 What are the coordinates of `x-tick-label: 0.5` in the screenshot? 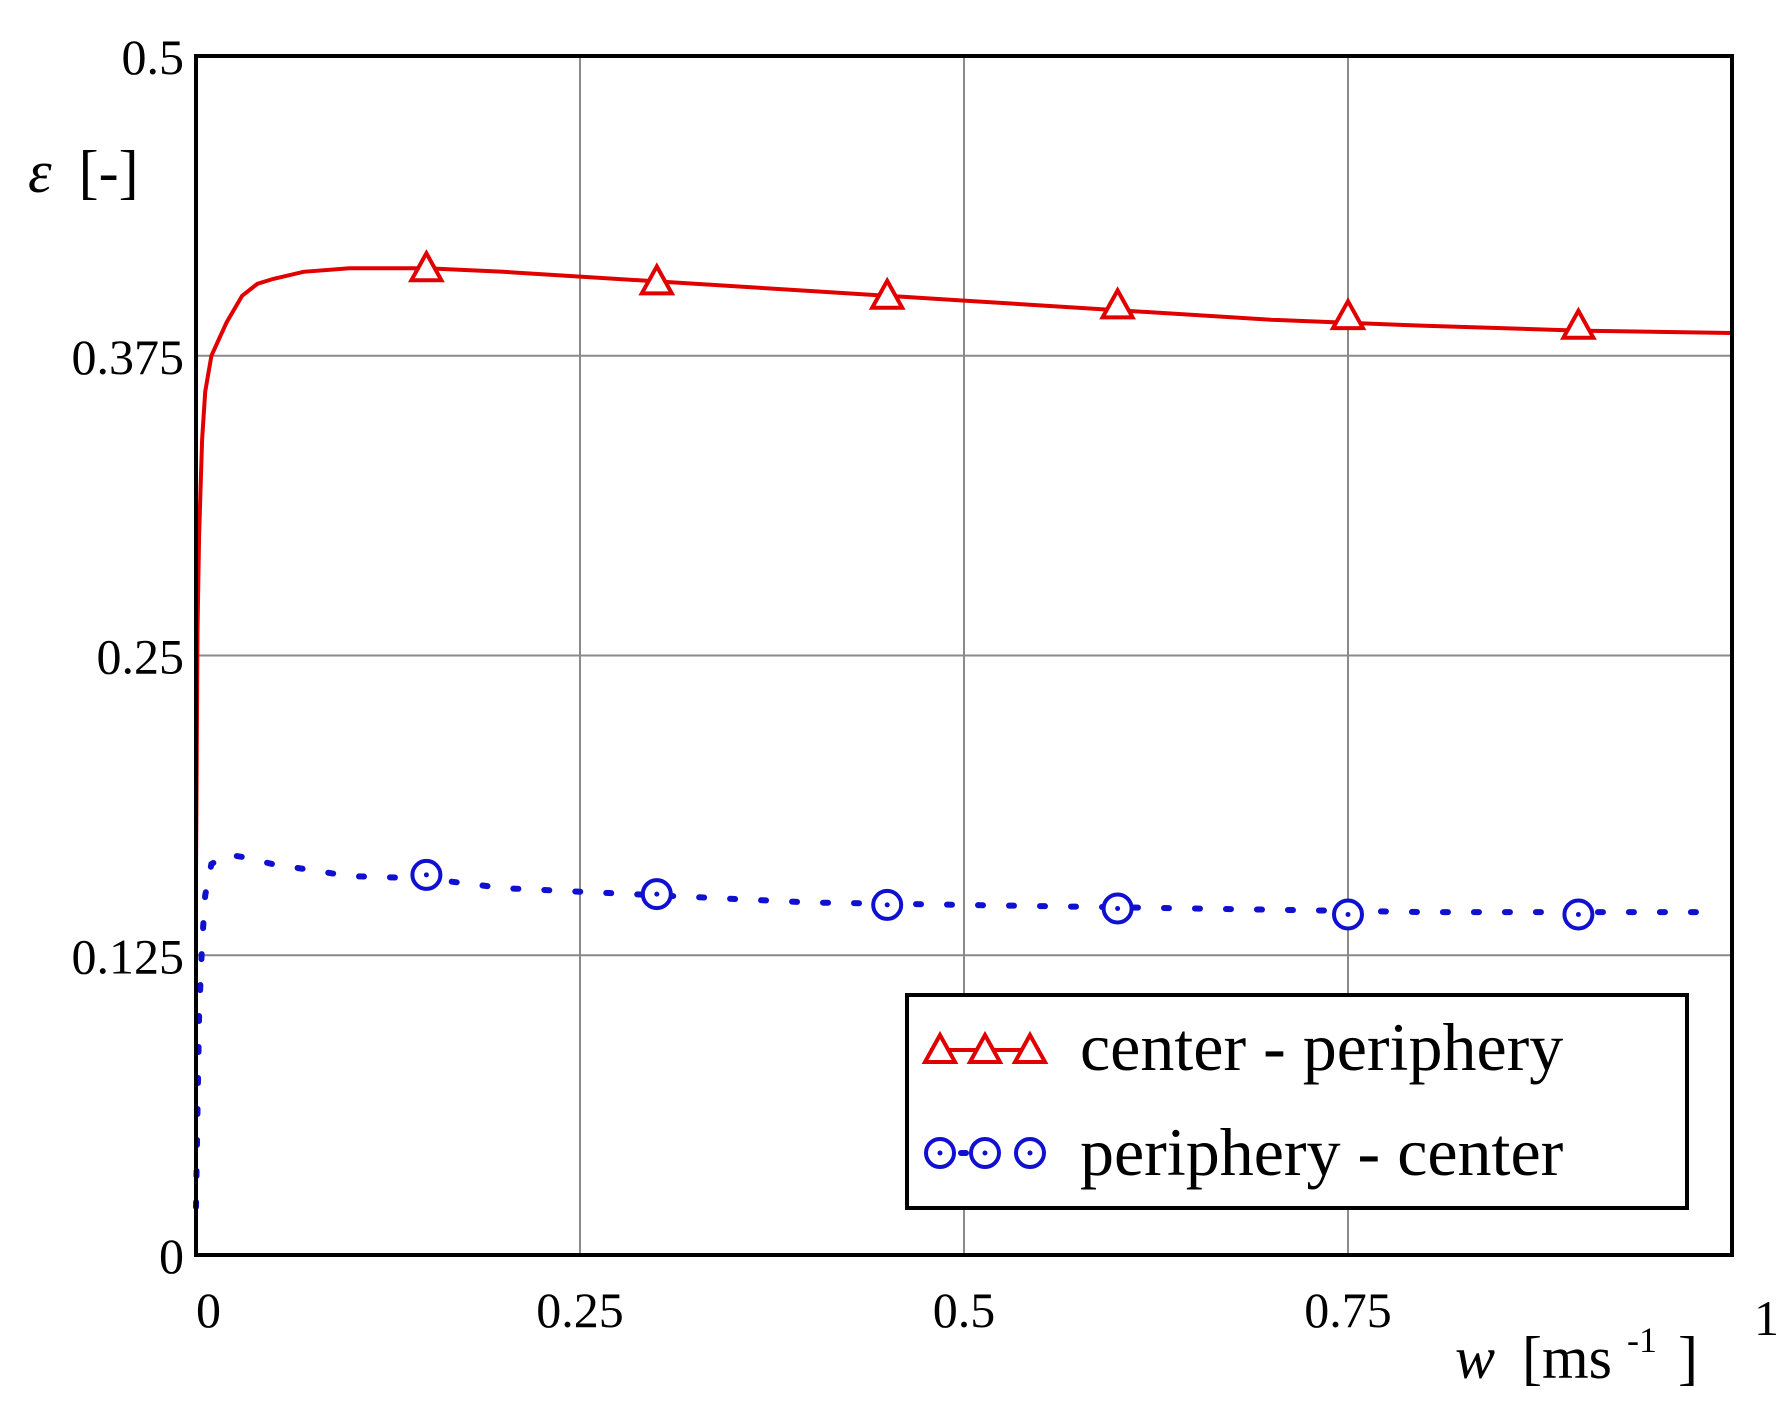 It's located at (964, 1310).